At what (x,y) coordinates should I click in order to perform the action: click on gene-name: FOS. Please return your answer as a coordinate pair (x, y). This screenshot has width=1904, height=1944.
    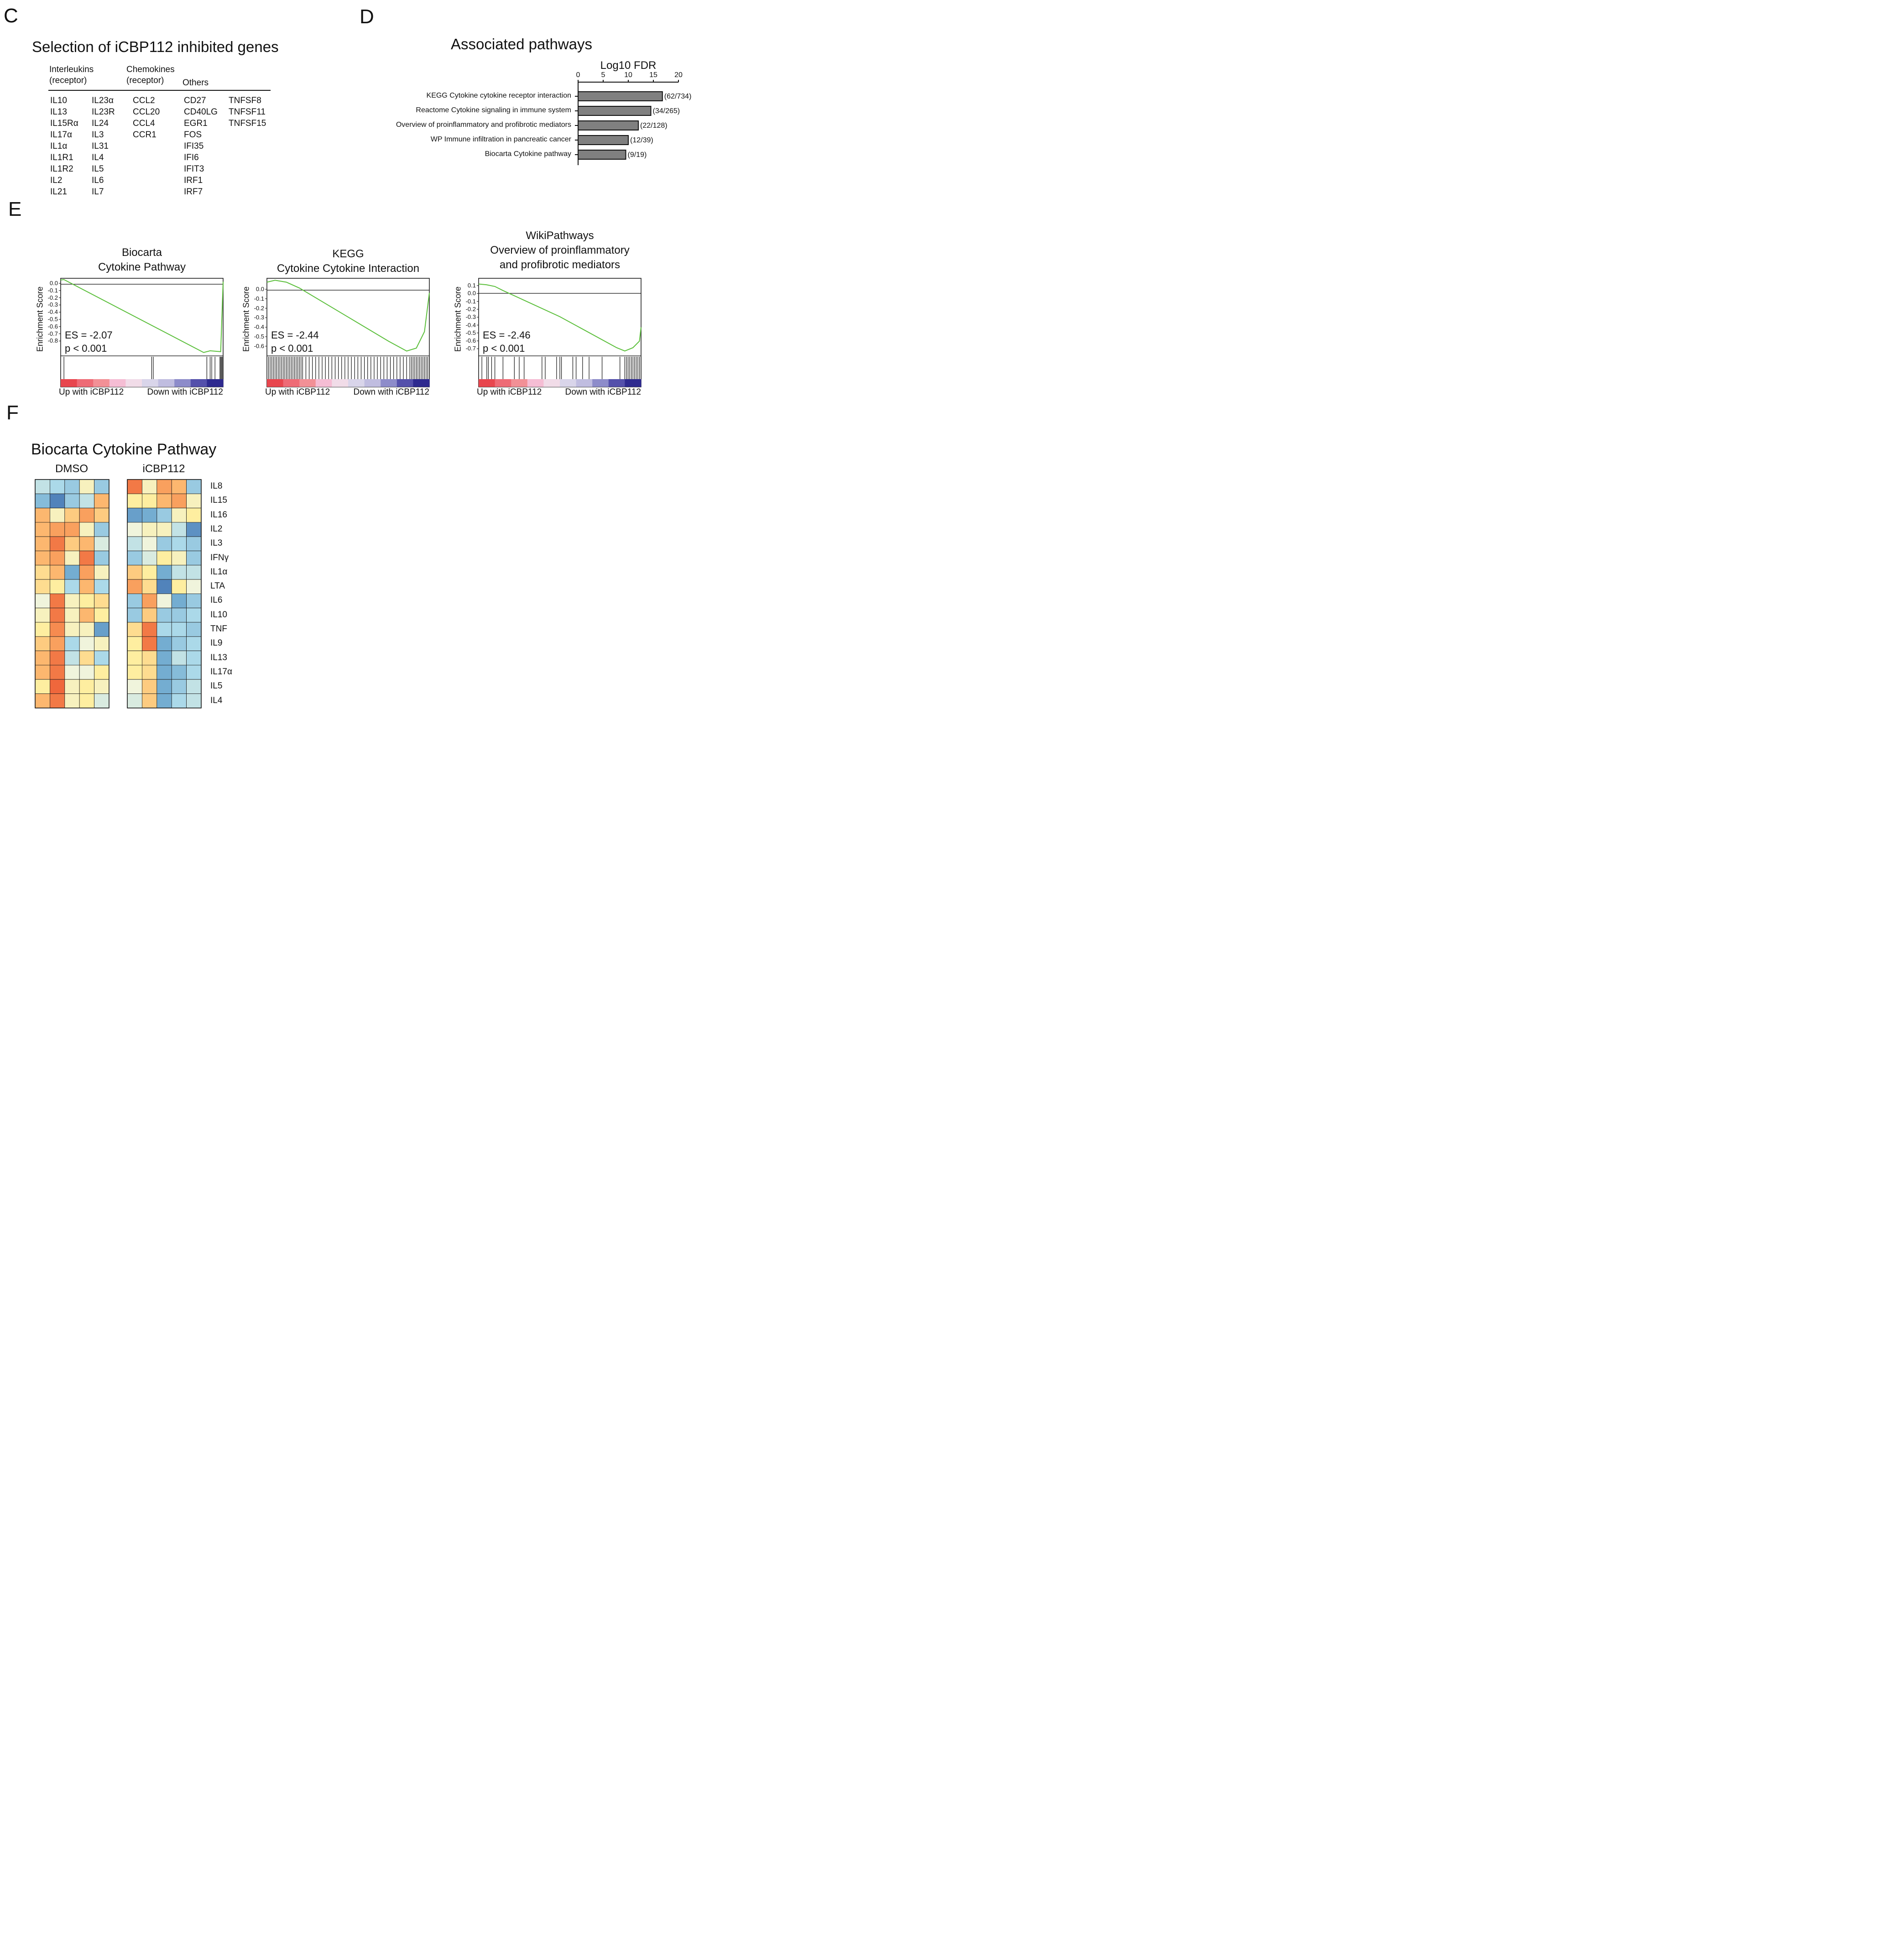
    Looking at the image, I should click on (193, 135).